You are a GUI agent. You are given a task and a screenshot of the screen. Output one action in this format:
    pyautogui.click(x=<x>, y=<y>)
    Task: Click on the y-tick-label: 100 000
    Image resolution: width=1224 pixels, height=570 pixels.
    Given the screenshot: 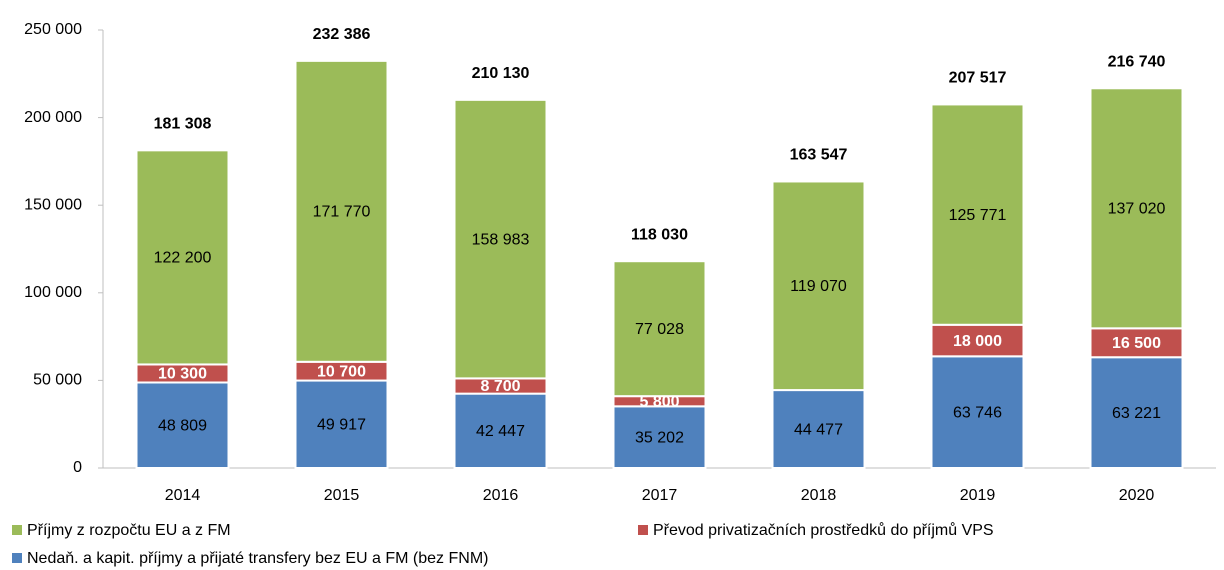 What is the action you would take?
    pyautogui.click(x=53, y=292)
    